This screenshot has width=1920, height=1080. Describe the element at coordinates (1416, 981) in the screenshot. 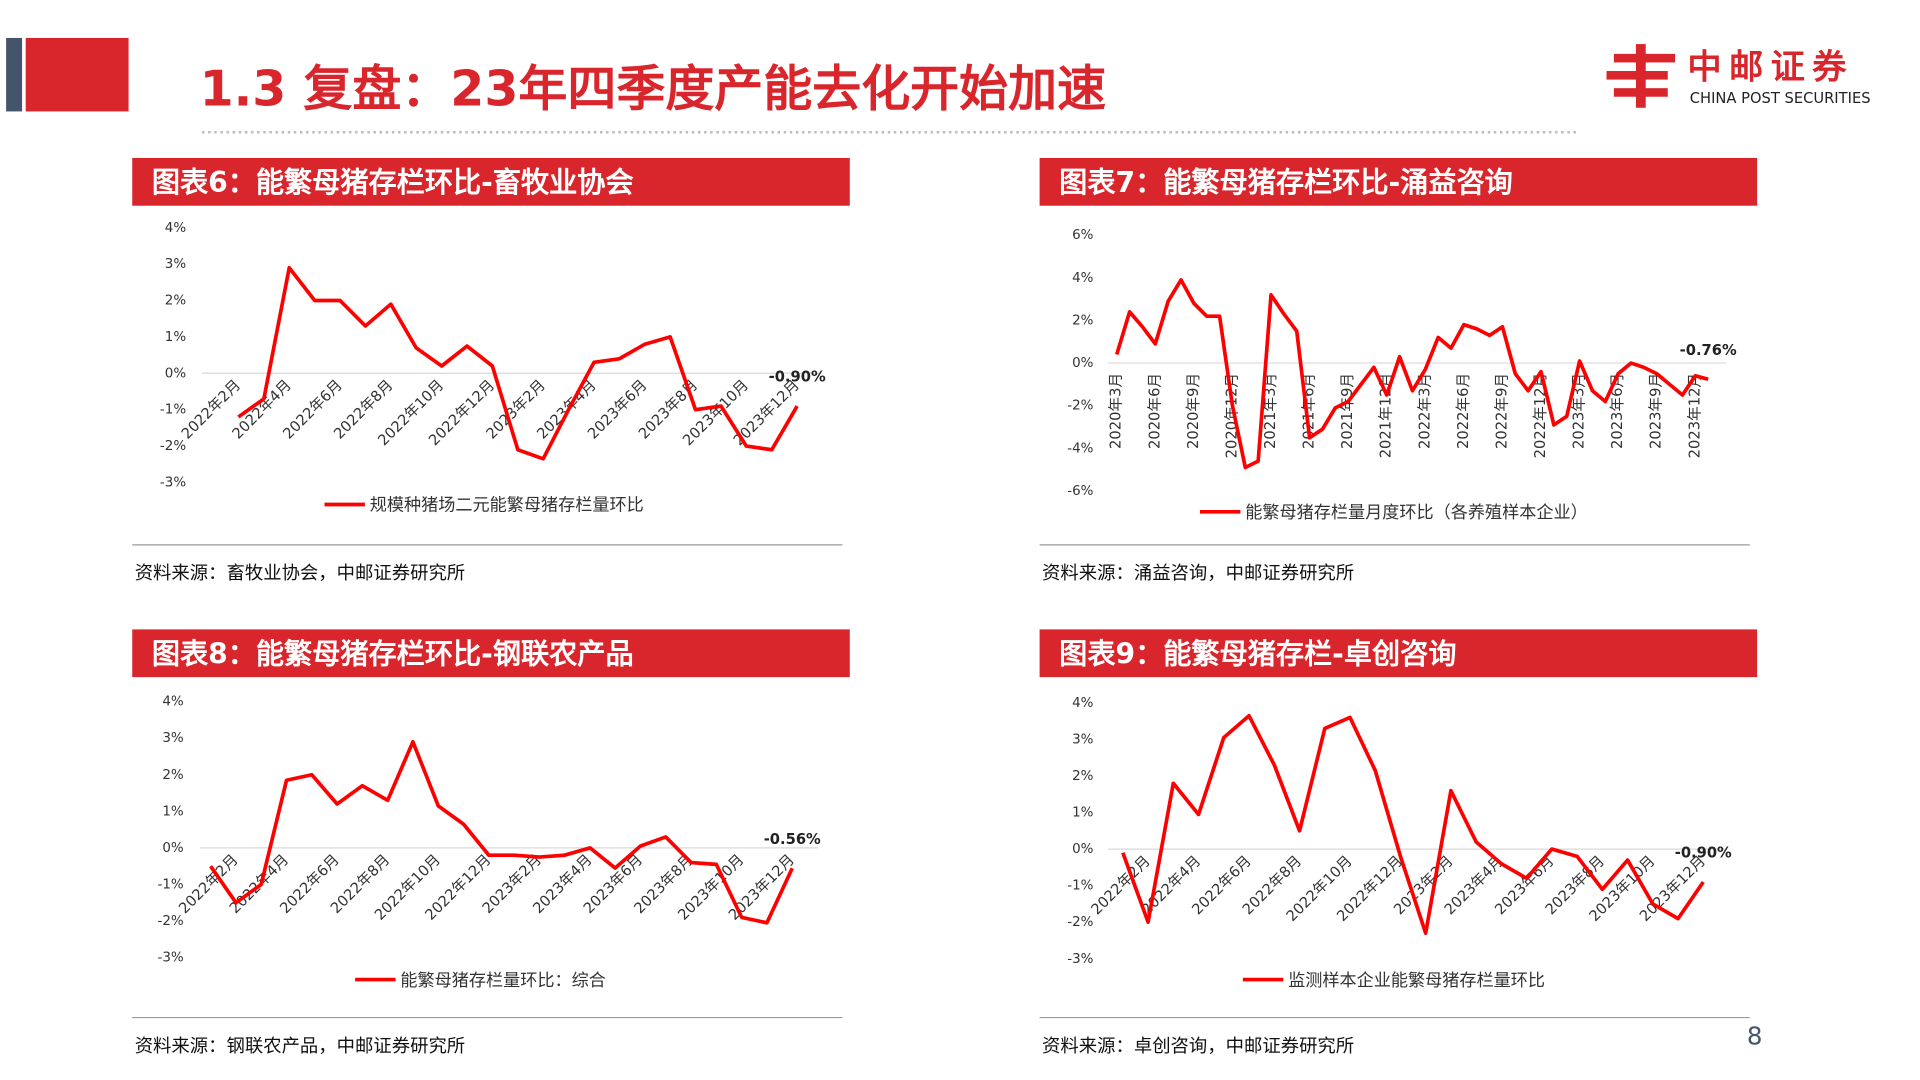

I see `legend-label: 监测样本企业能繁母猪存栏量环比` at that location.